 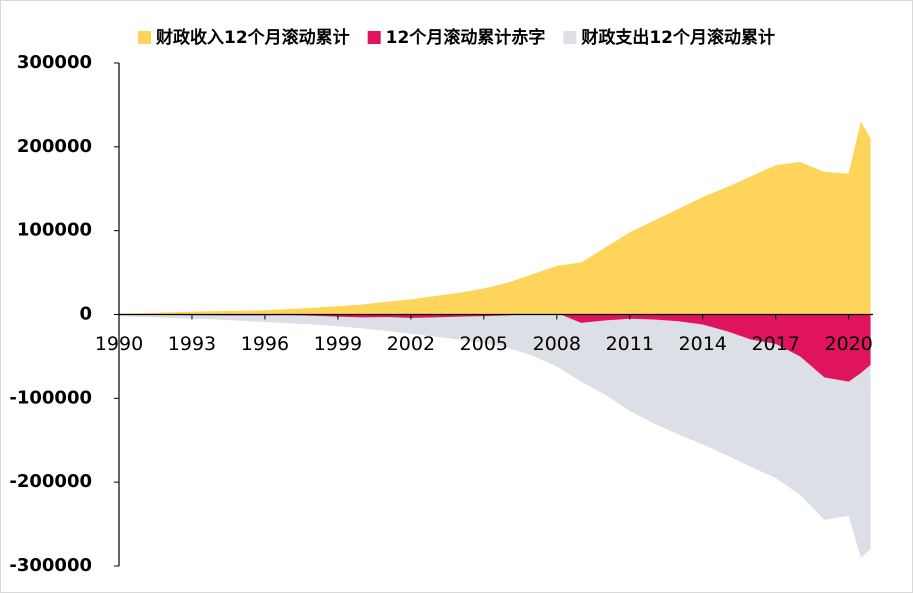 I want to click on x-tick-label: 2002, so click(x=411, y=344).